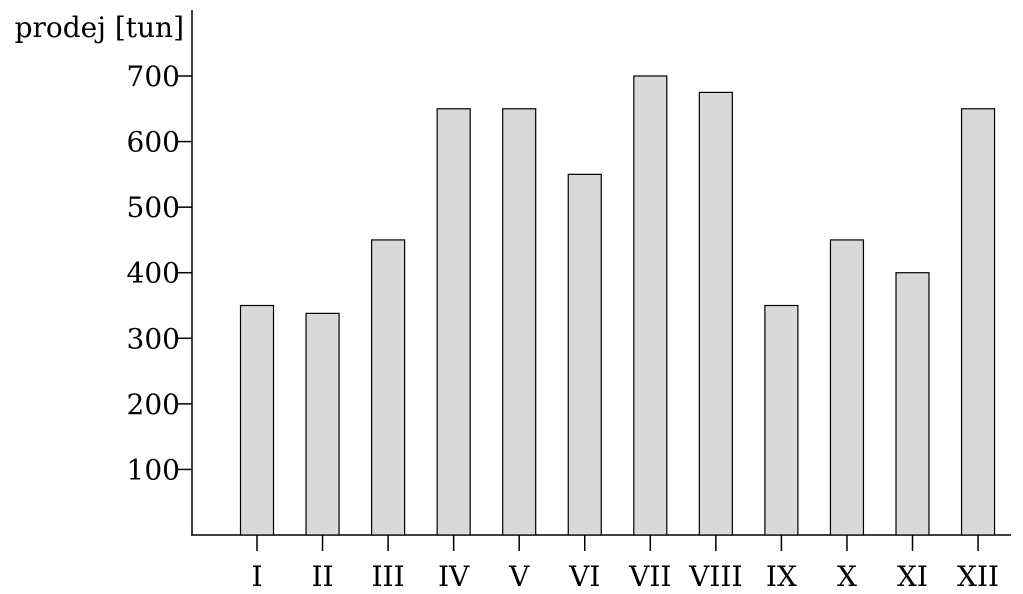  What do you see at coordinates (454, 576) in the screenshot?
I see `x-tick-label: IV` at bounding box center [454, 576].